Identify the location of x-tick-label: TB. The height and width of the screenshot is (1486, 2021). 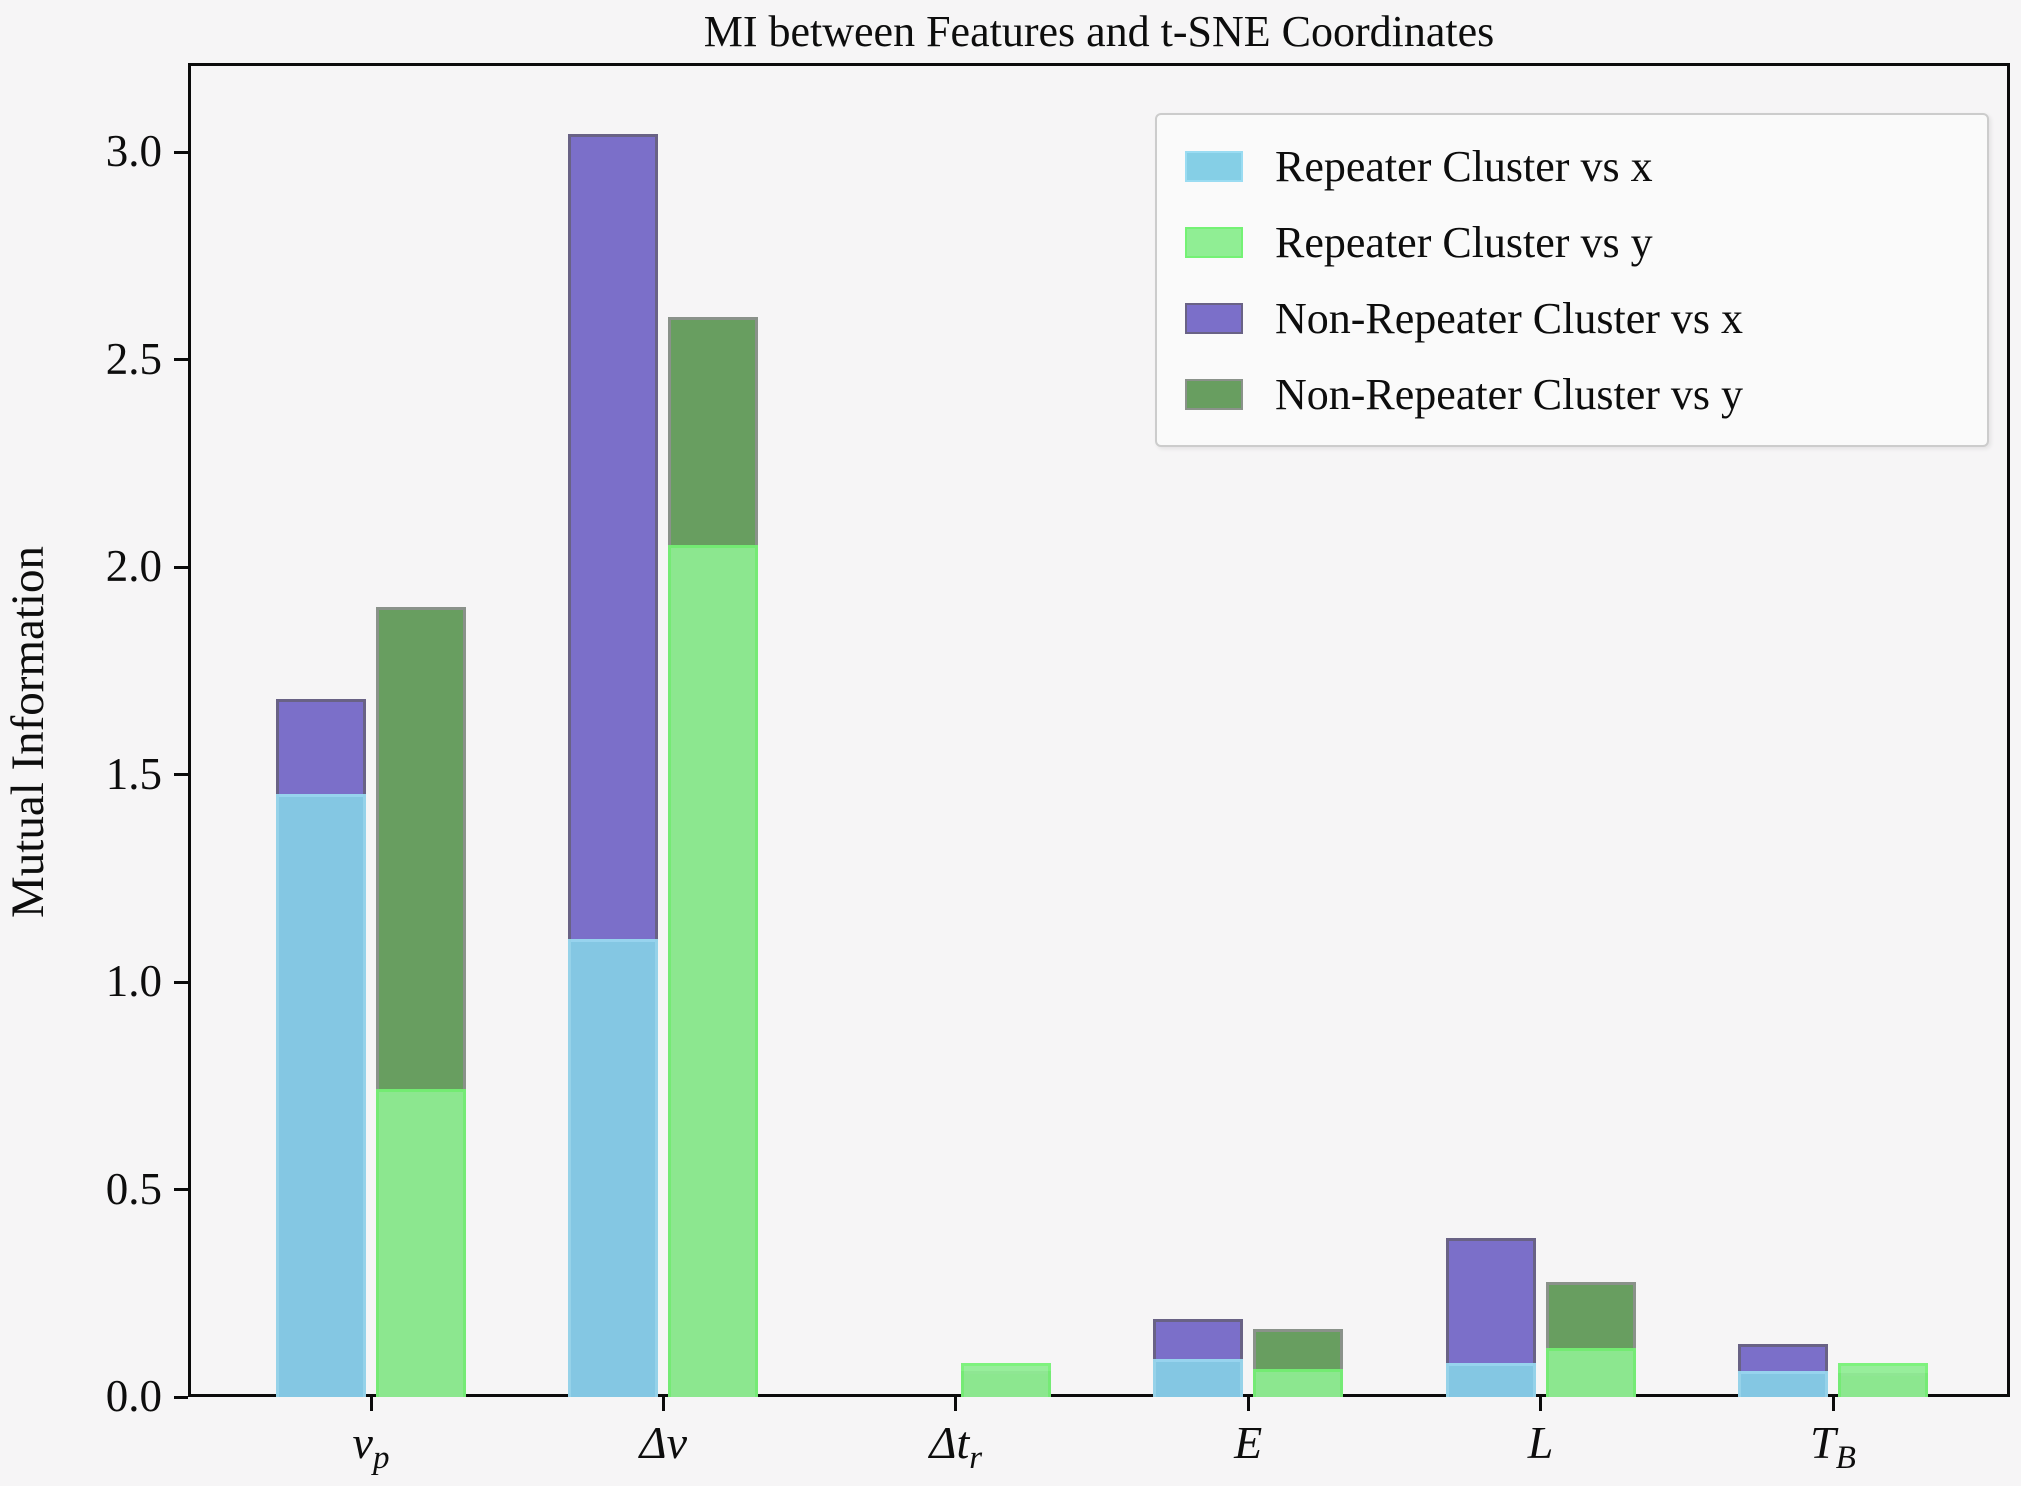
(1833, 1447).